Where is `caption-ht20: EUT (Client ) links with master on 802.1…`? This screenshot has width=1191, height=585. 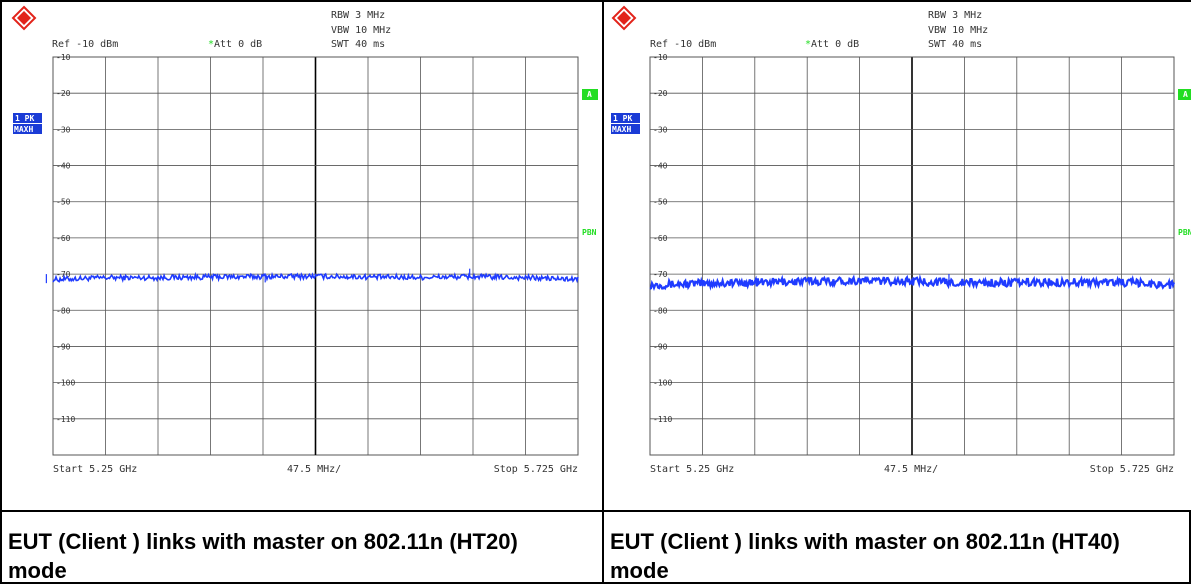
caption-ht20: EUT (Client ) links with master on 802.1… is located at coordinates (263, 556).